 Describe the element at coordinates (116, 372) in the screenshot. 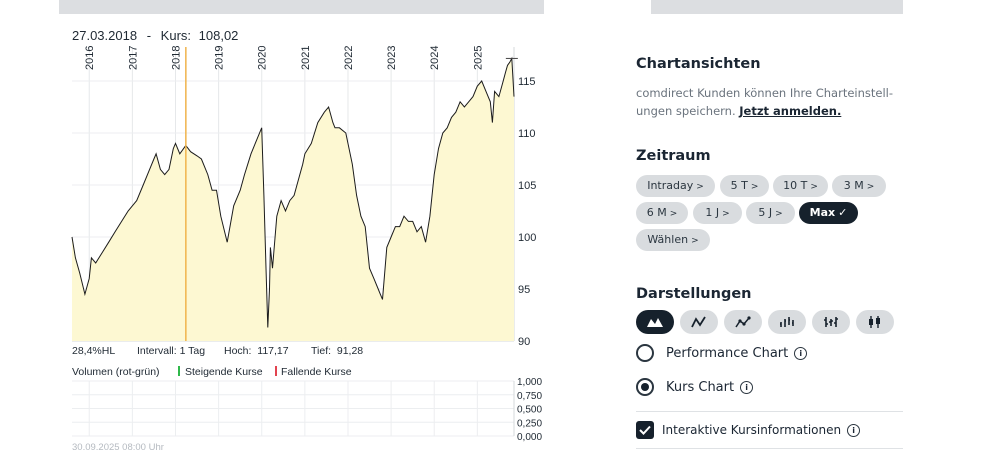

I see `volume-label: Volumen (rot-grün)` at that location.